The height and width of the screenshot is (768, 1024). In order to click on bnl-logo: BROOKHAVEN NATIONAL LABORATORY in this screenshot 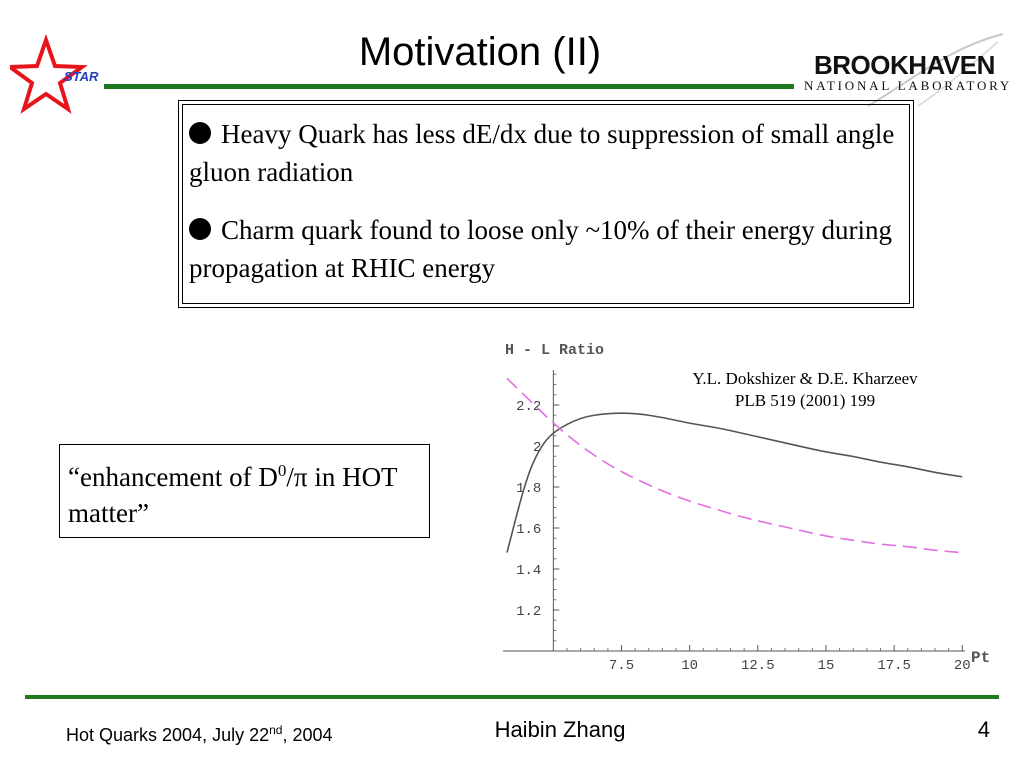, I will do `click(906, 68)`.